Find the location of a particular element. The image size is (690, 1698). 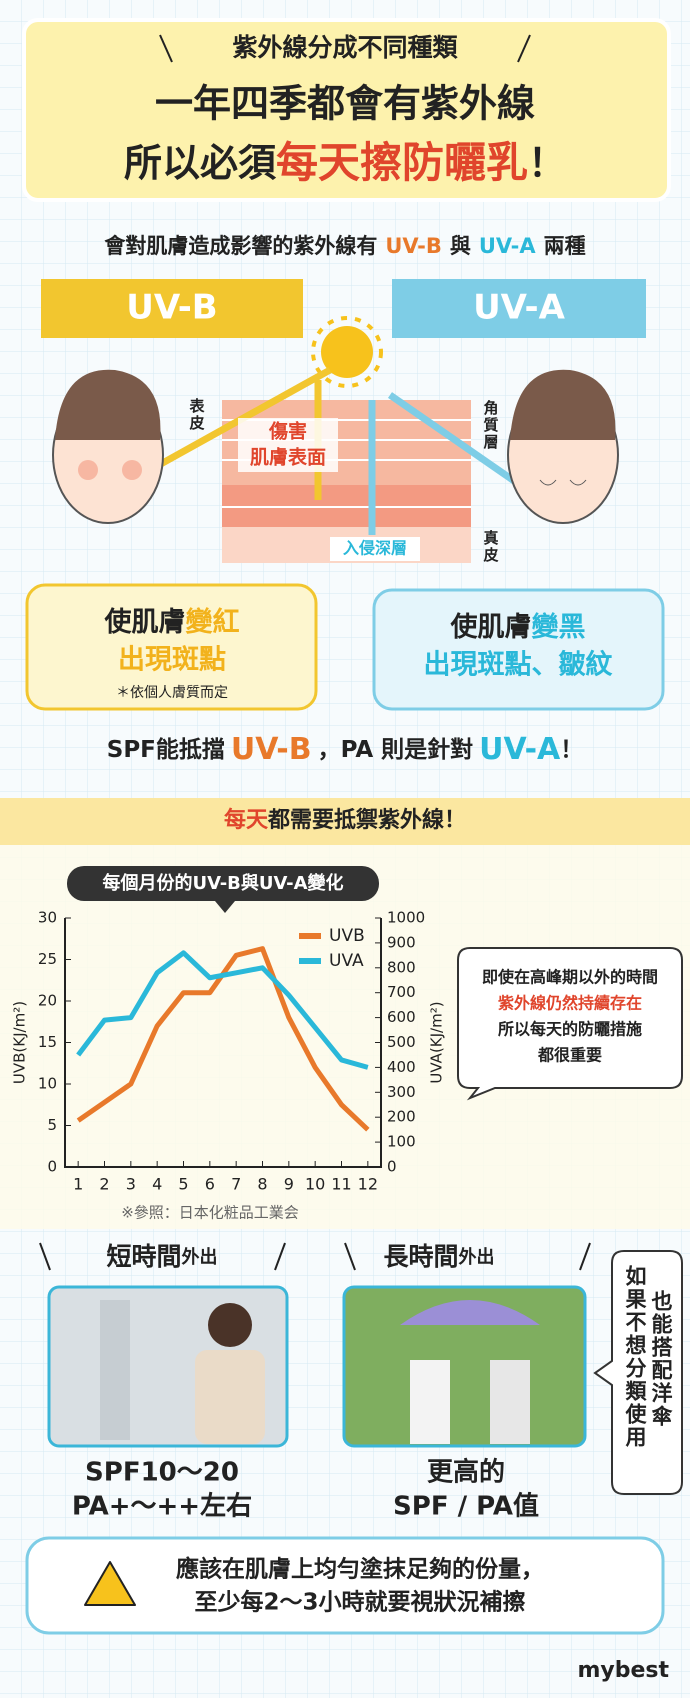

uvb-note: ＊依個人膚質而定 is located at coordinates (172, 693).